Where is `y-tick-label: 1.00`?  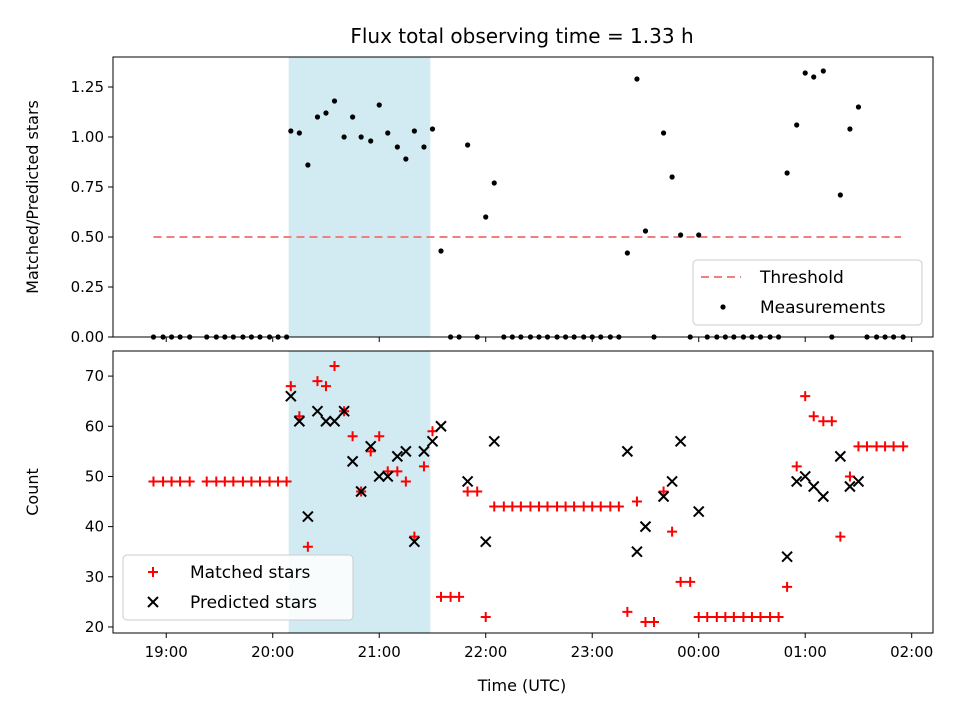
y-tick-label: 1.00 is located at coordinates (87, 137).